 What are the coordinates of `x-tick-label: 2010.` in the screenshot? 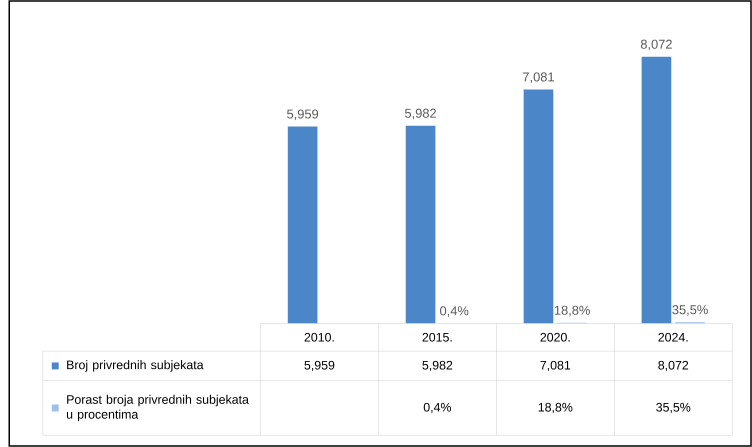 It's located at (319, 337).